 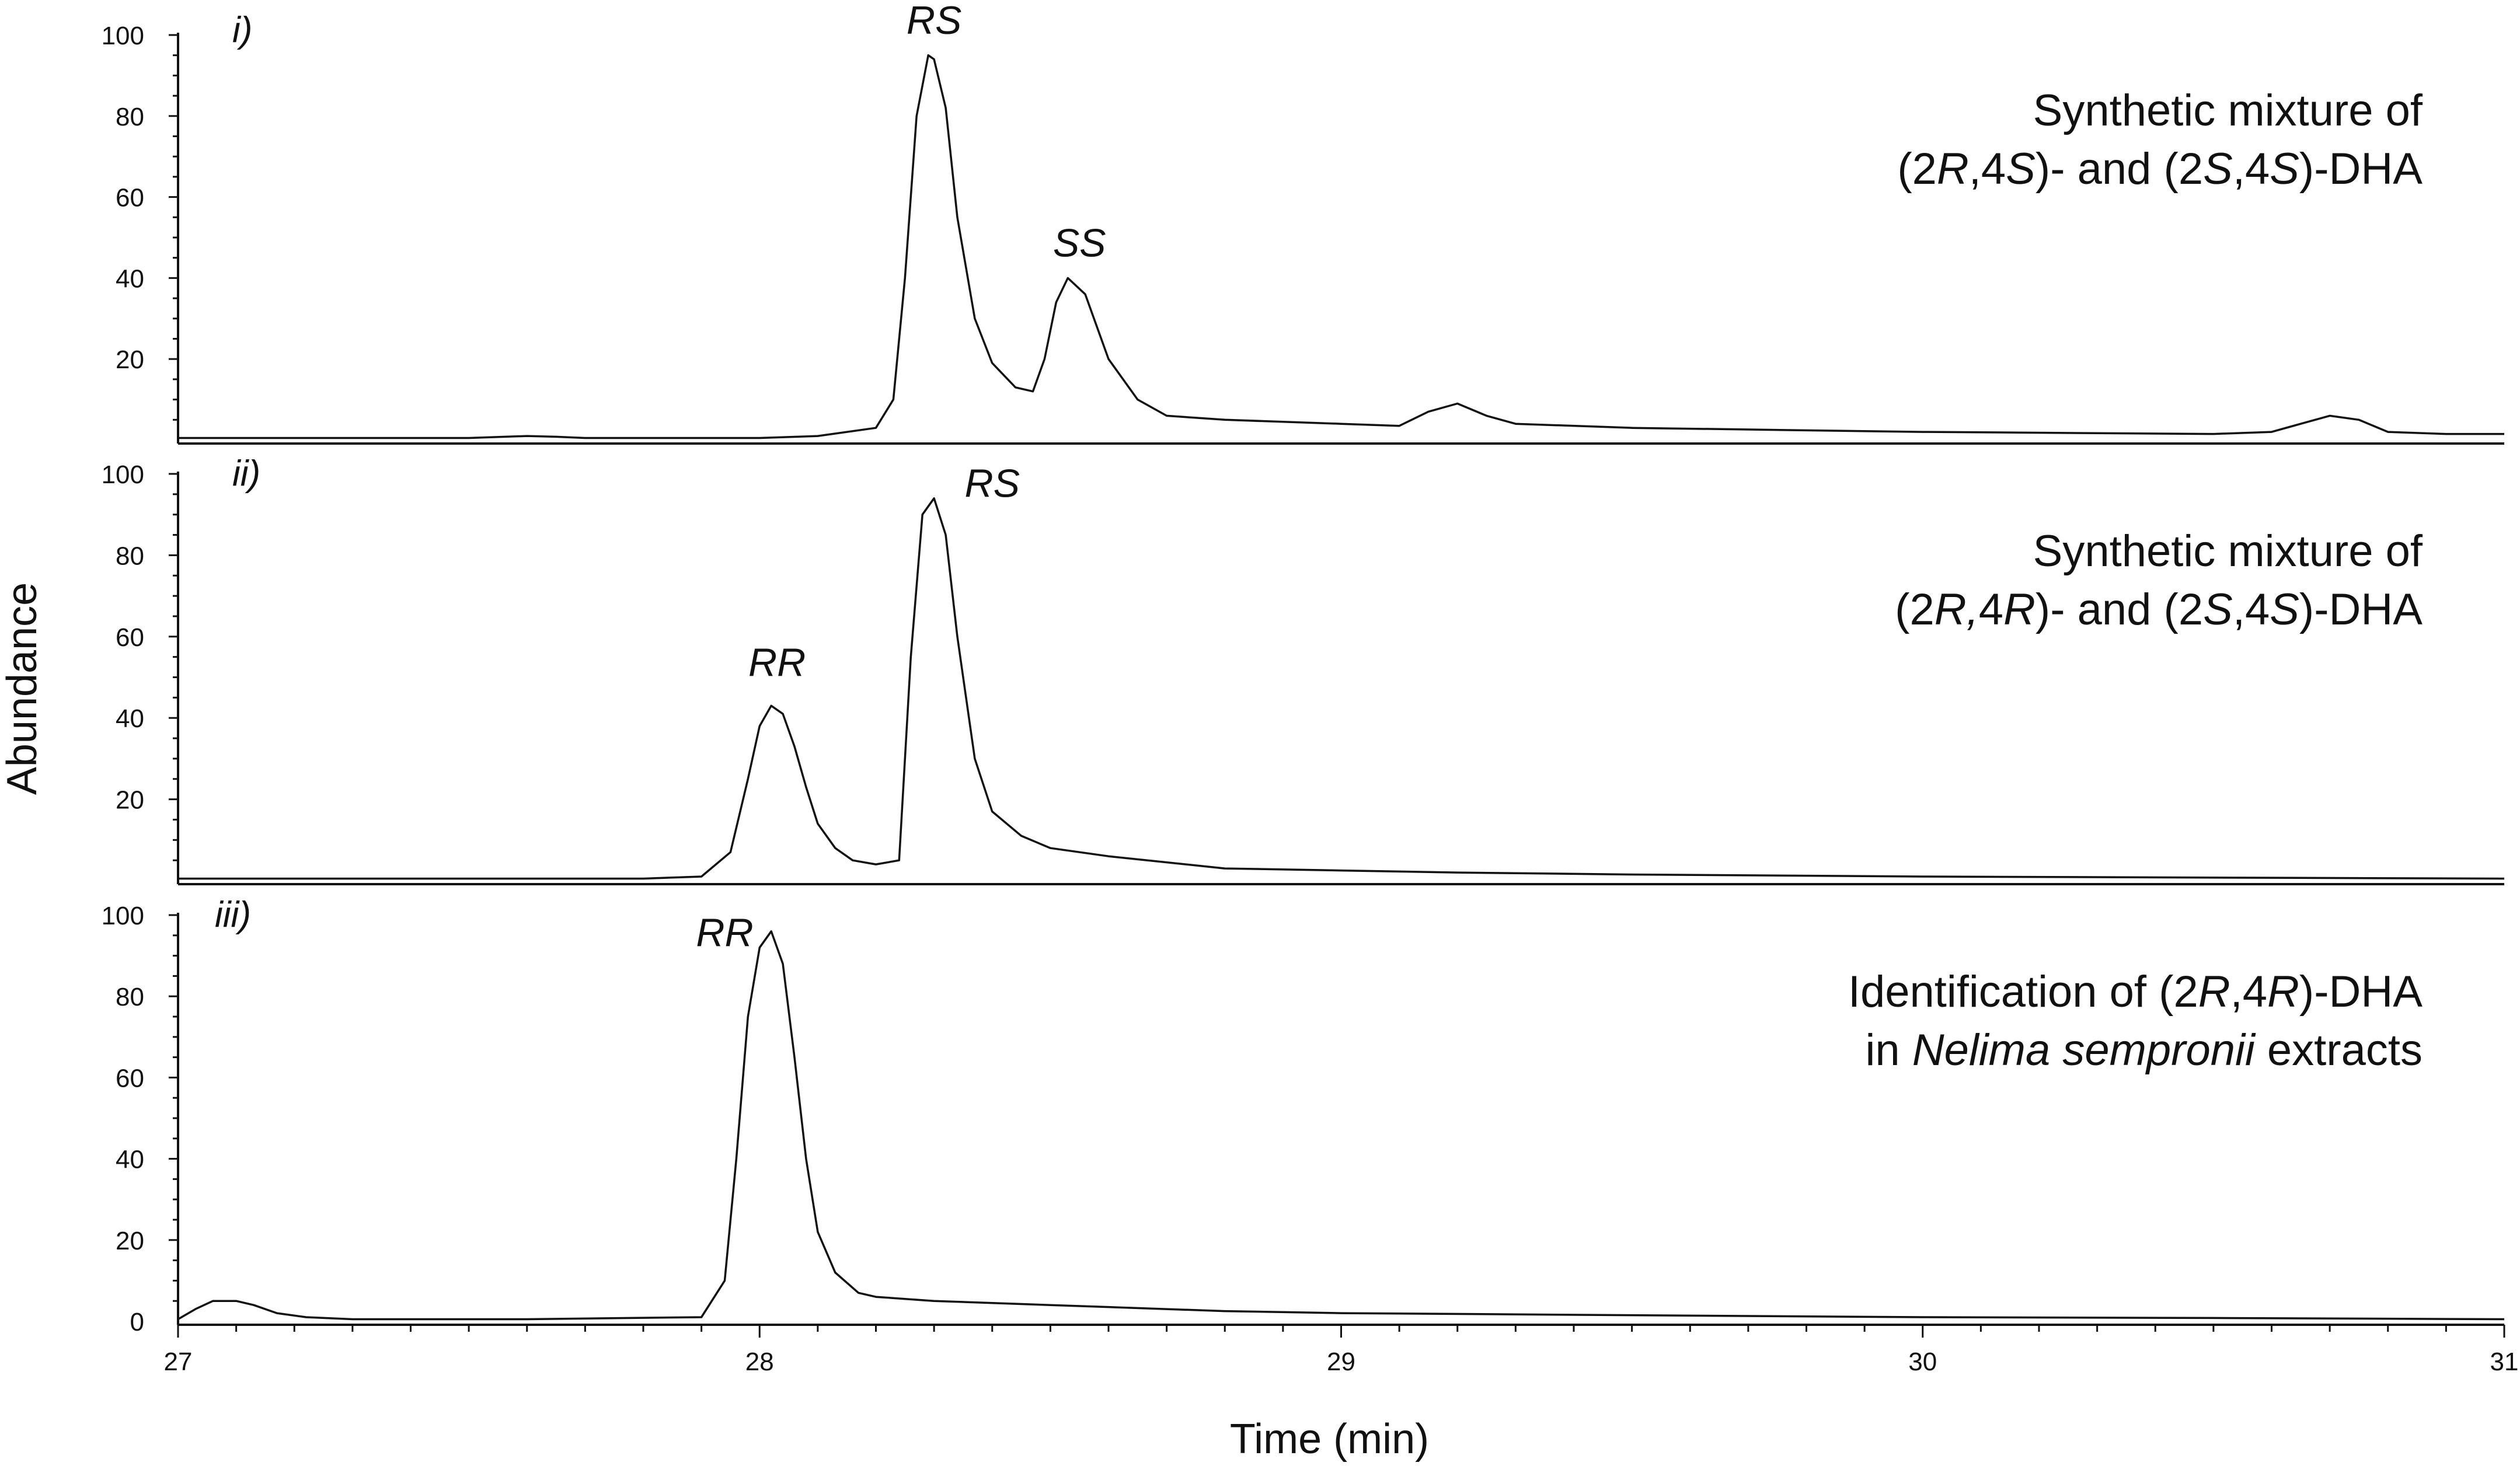 What do you see at coordinates (1957, 610) in the screenshot?
I see `description-segment: R,` at bounding box center [1957, 610].